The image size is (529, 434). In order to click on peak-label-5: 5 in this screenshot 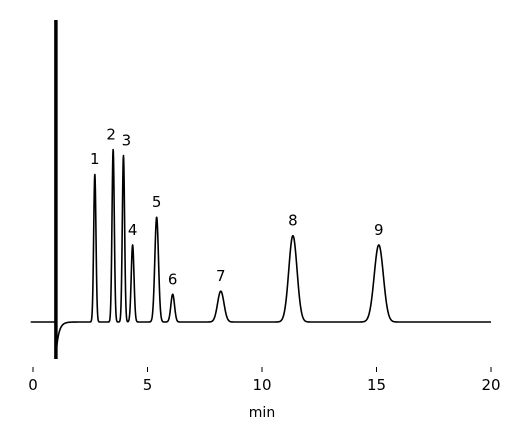, I will do `click(157, 202)`.